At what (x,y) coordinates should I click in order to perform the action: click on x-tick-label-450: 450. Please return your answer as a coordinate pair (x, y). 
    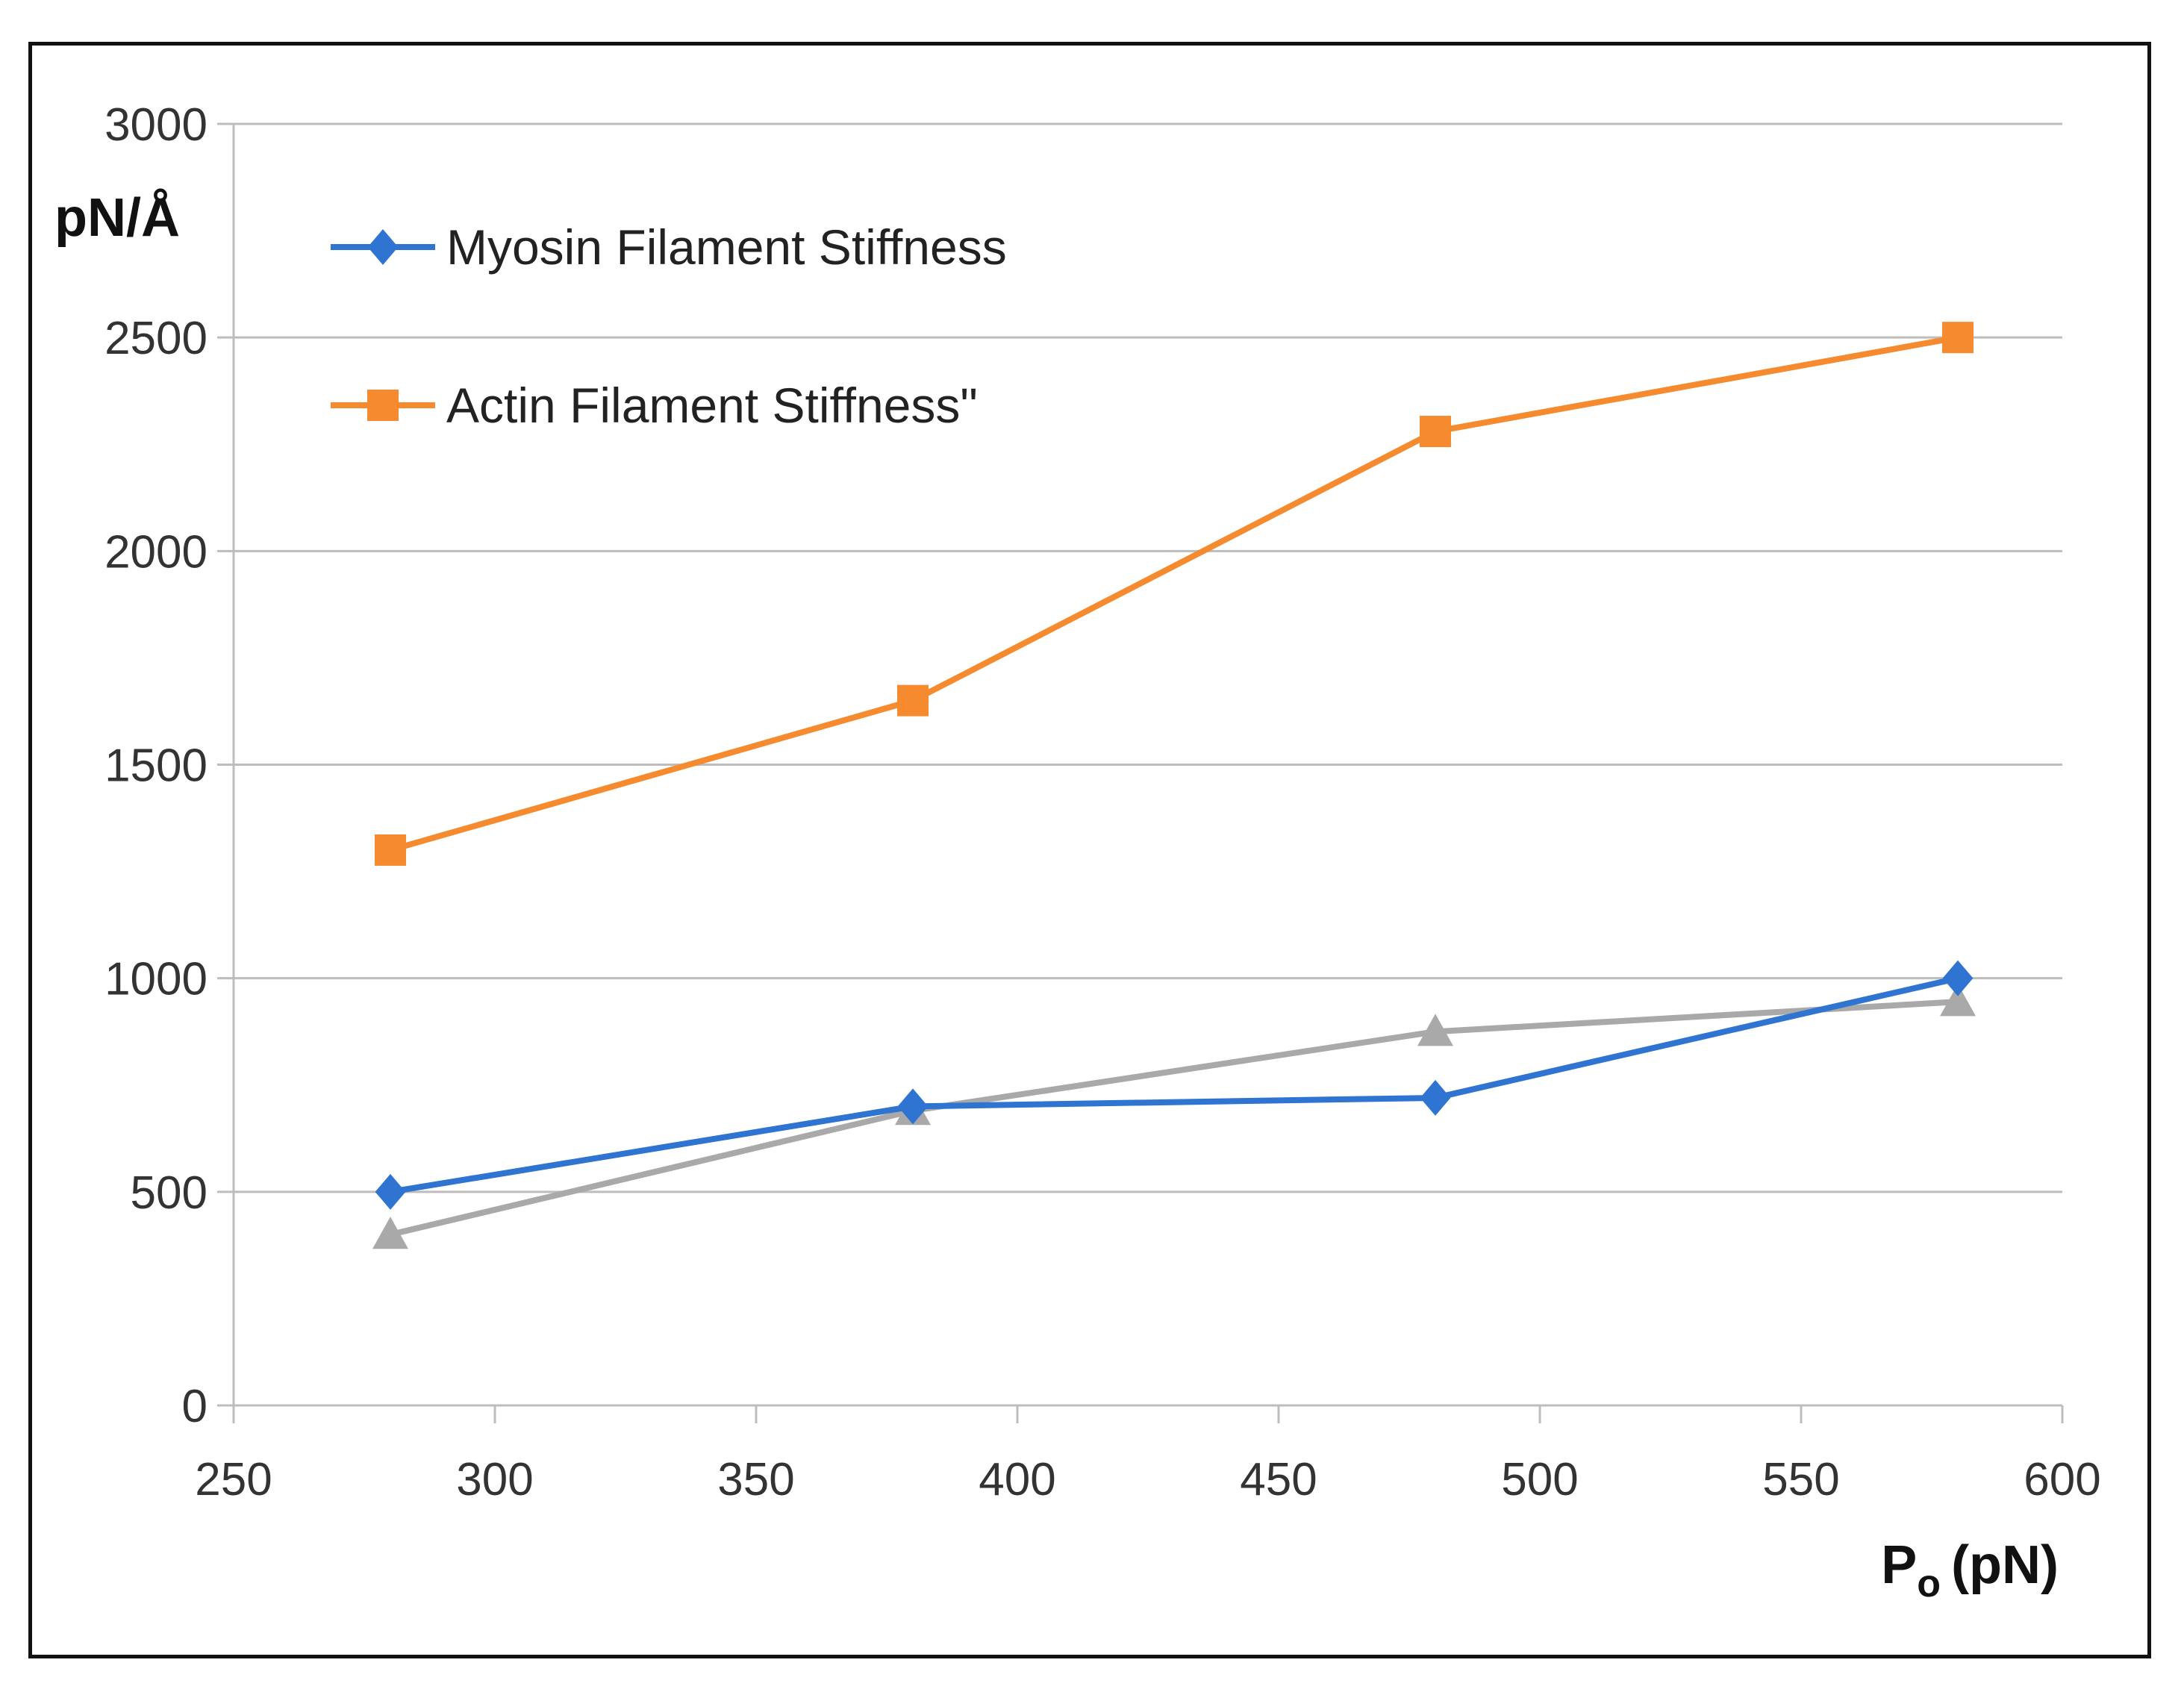
    Looking at the image, I should click on (1278, 1479).